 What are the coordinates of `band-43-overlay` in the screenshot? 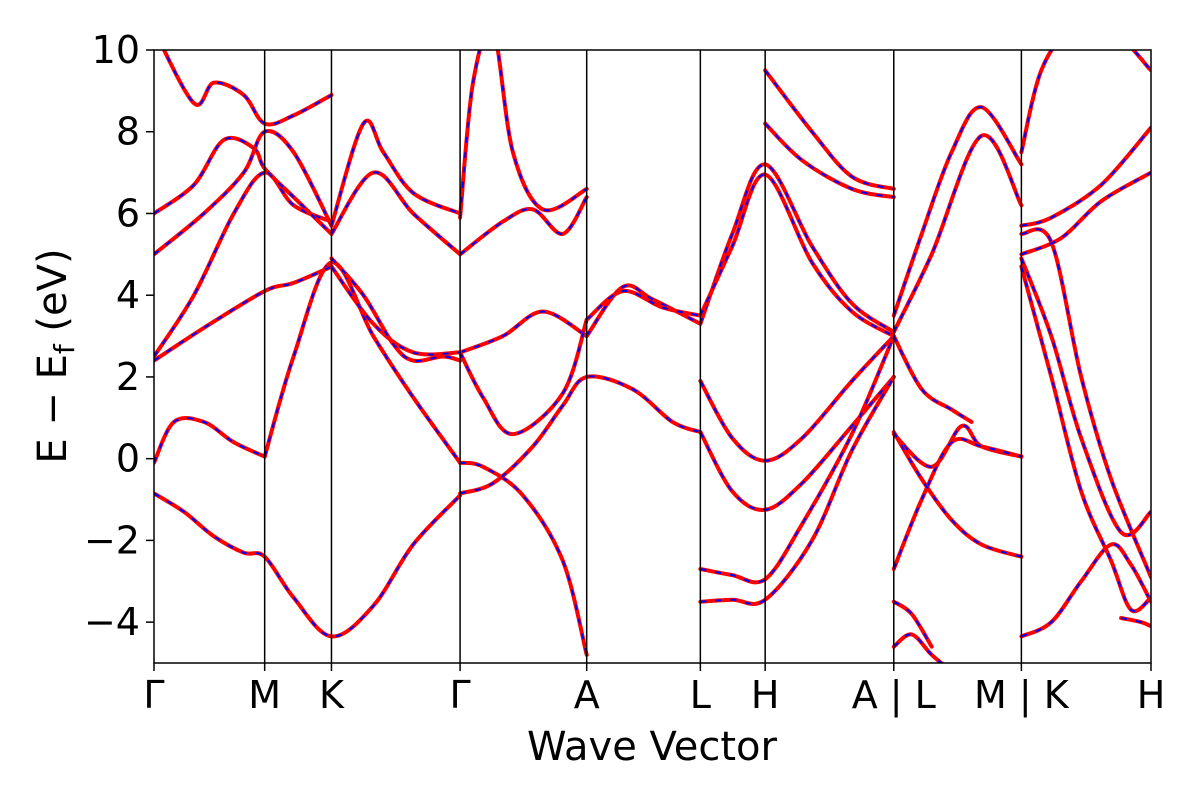 It's located at (829, 129).